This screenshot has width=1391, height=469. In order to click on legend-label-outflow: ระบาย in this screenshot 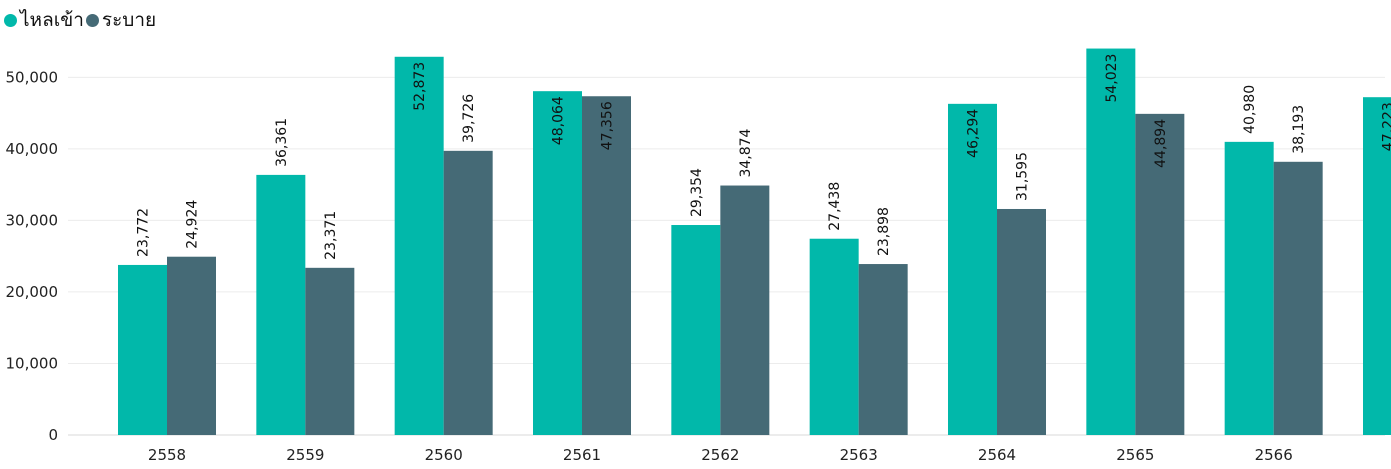, I will do `click(129, 20)`.